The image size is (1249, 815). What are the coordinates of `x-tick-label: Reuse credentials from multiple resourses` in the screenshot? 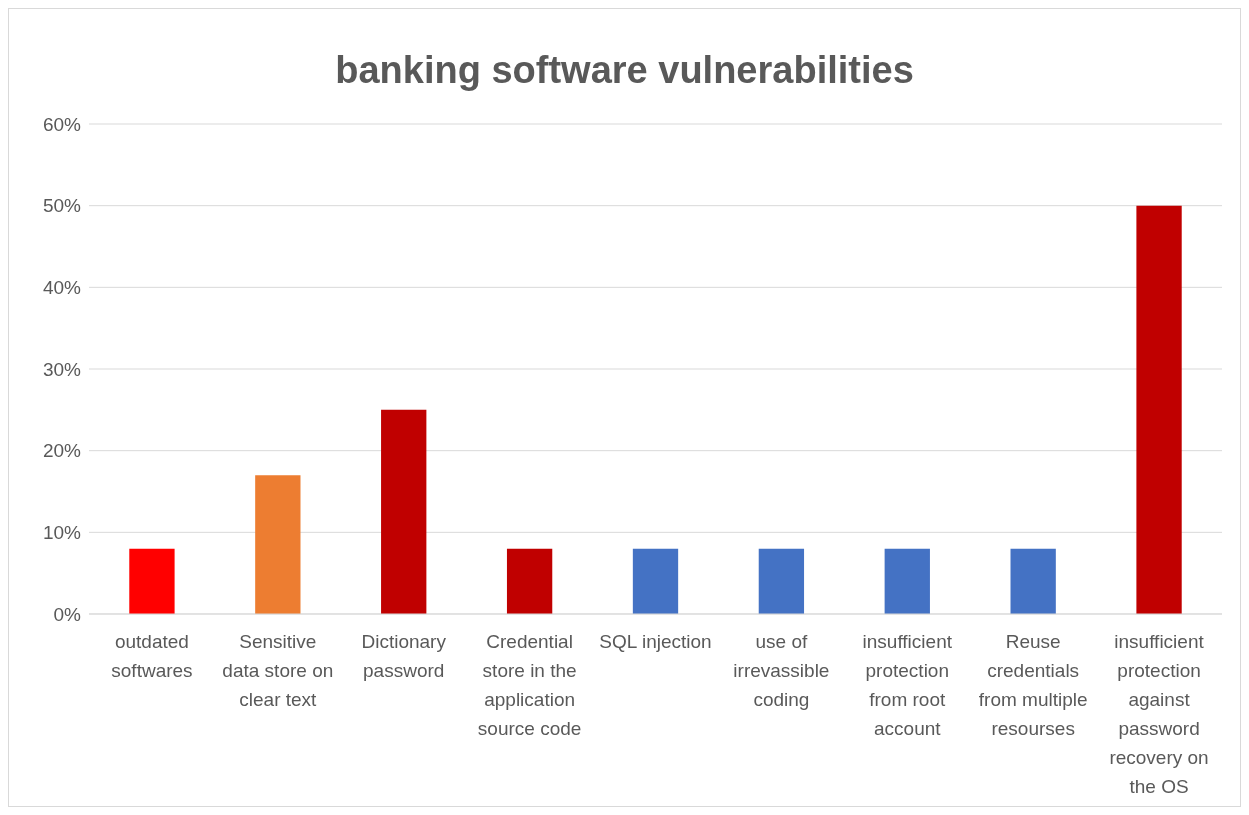 It's located at (1033, 685).